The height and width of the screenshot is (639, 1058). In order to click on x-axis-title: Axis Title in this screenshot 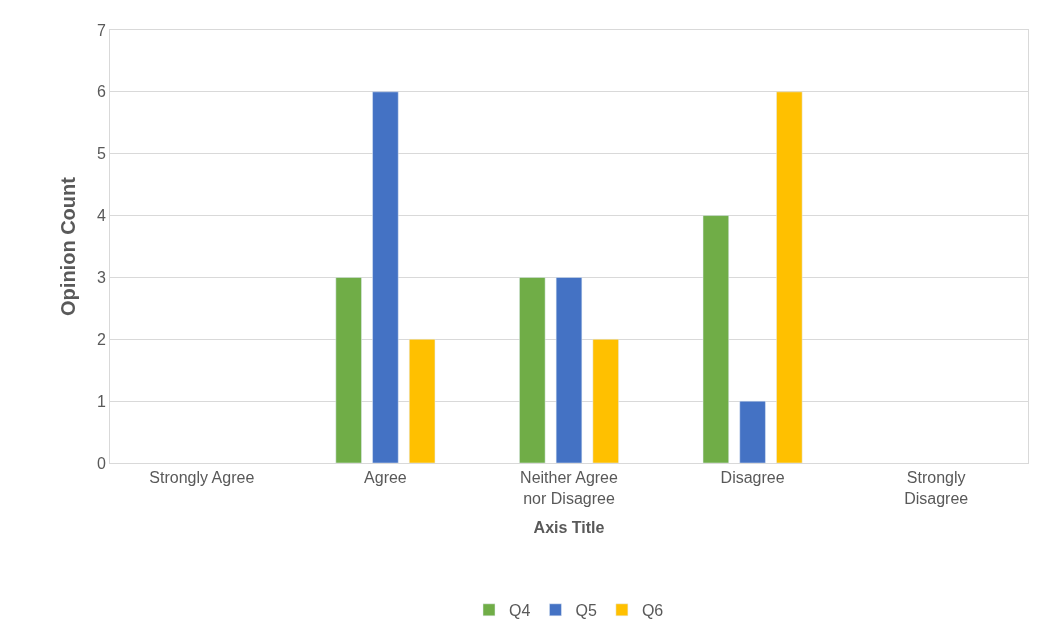, I will do `click(569, 527)`.